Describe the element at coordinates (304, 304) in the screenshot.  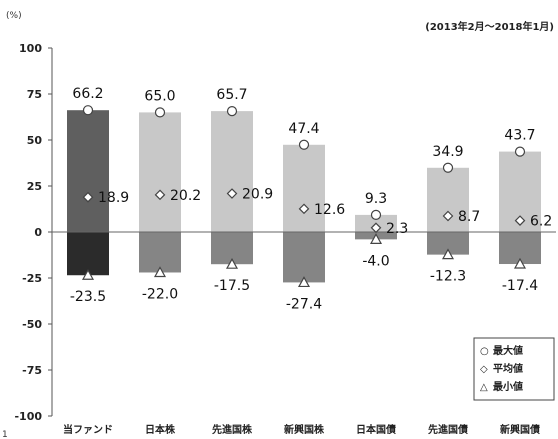
I see `min-value-label: -27.4` at that location.